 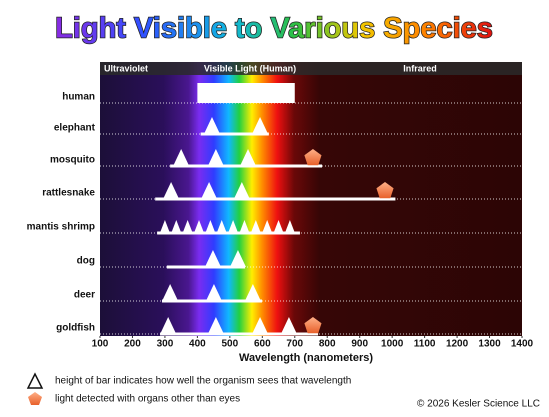 What do you see at coordinates (35, 380) in the screenshot?
I see `legend-triangle` at bounding box center [35, 380].